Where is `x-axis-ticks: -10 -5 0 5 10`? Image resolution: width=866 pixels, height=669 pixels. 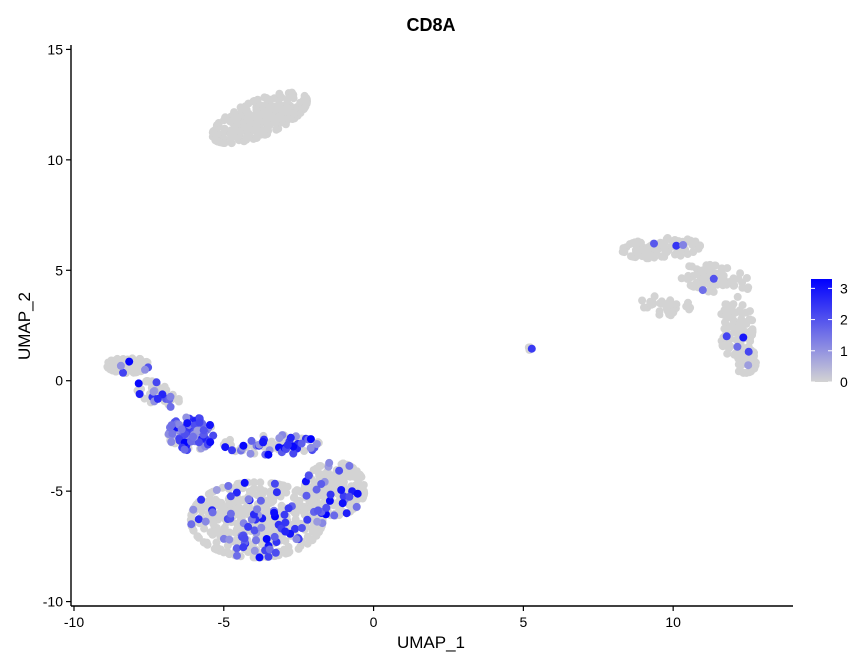 x-axis-ticks: -10 -5 0 5 10 is located at coordinates (372, 618).